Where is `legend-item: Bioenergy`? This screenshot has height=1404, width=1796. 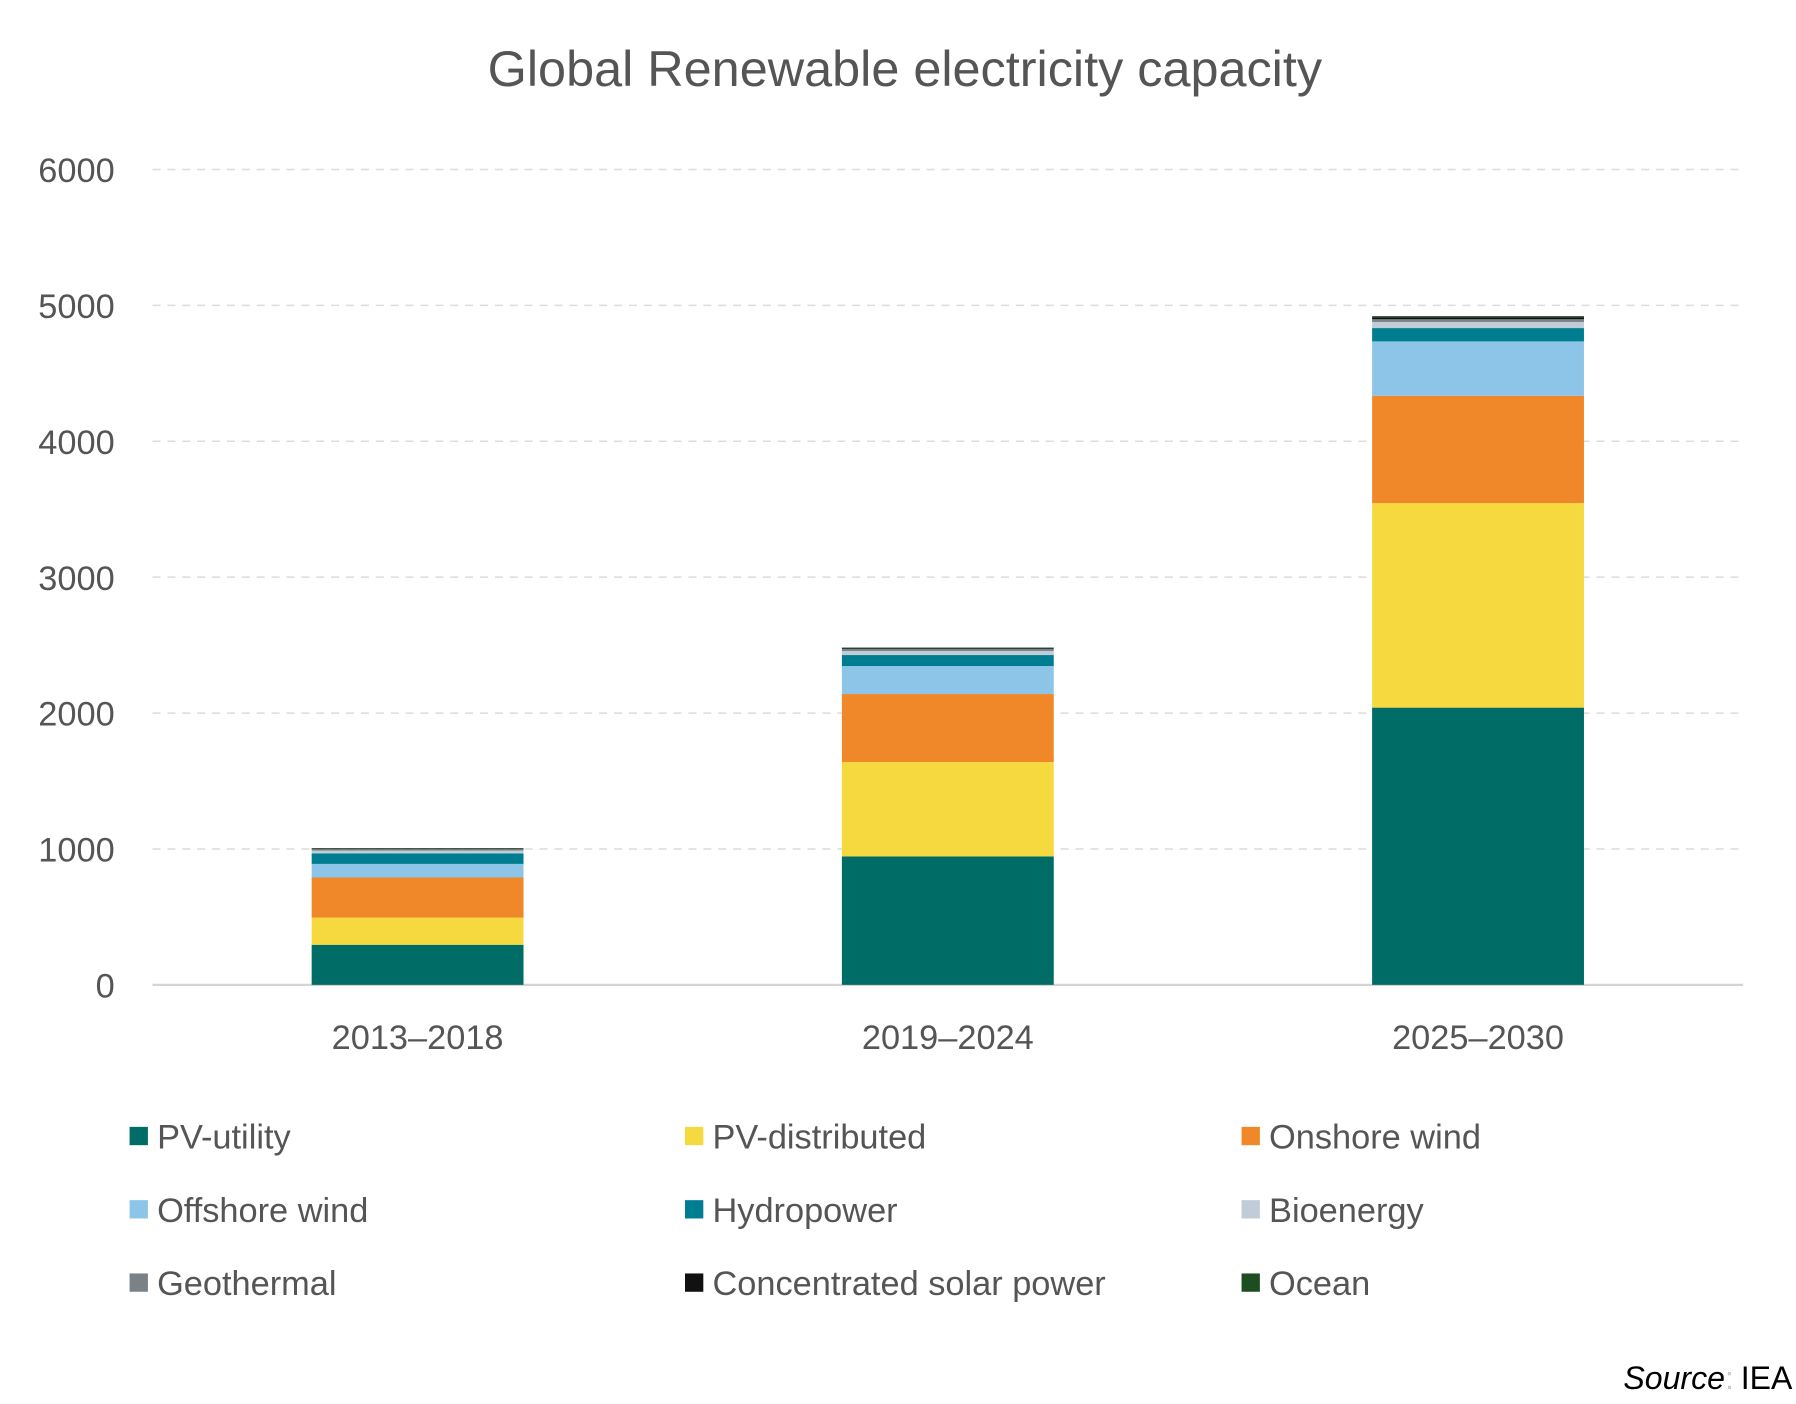
legend-item: Bioenergy is located at coordinates (1333, 1211).